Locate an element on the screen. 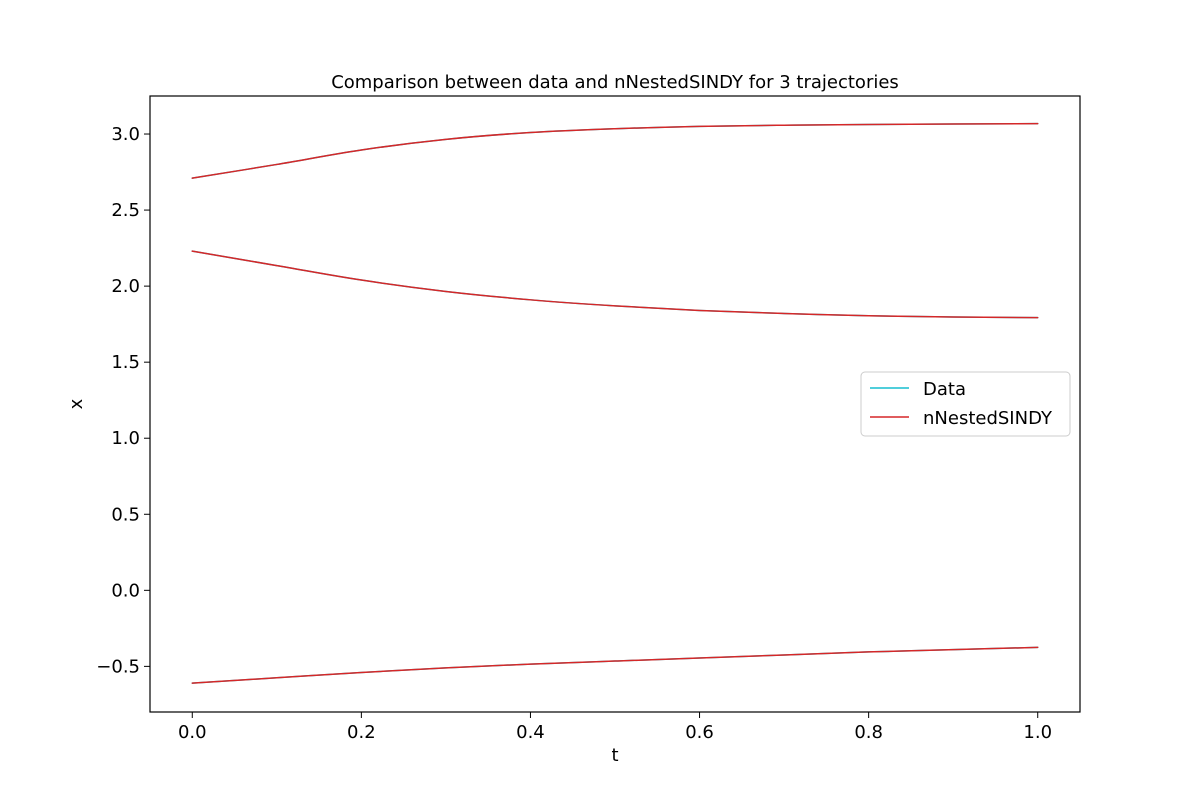 This screenshot has width=1200, height=804. x-axis-label: t is located at coordinates (614, 755).